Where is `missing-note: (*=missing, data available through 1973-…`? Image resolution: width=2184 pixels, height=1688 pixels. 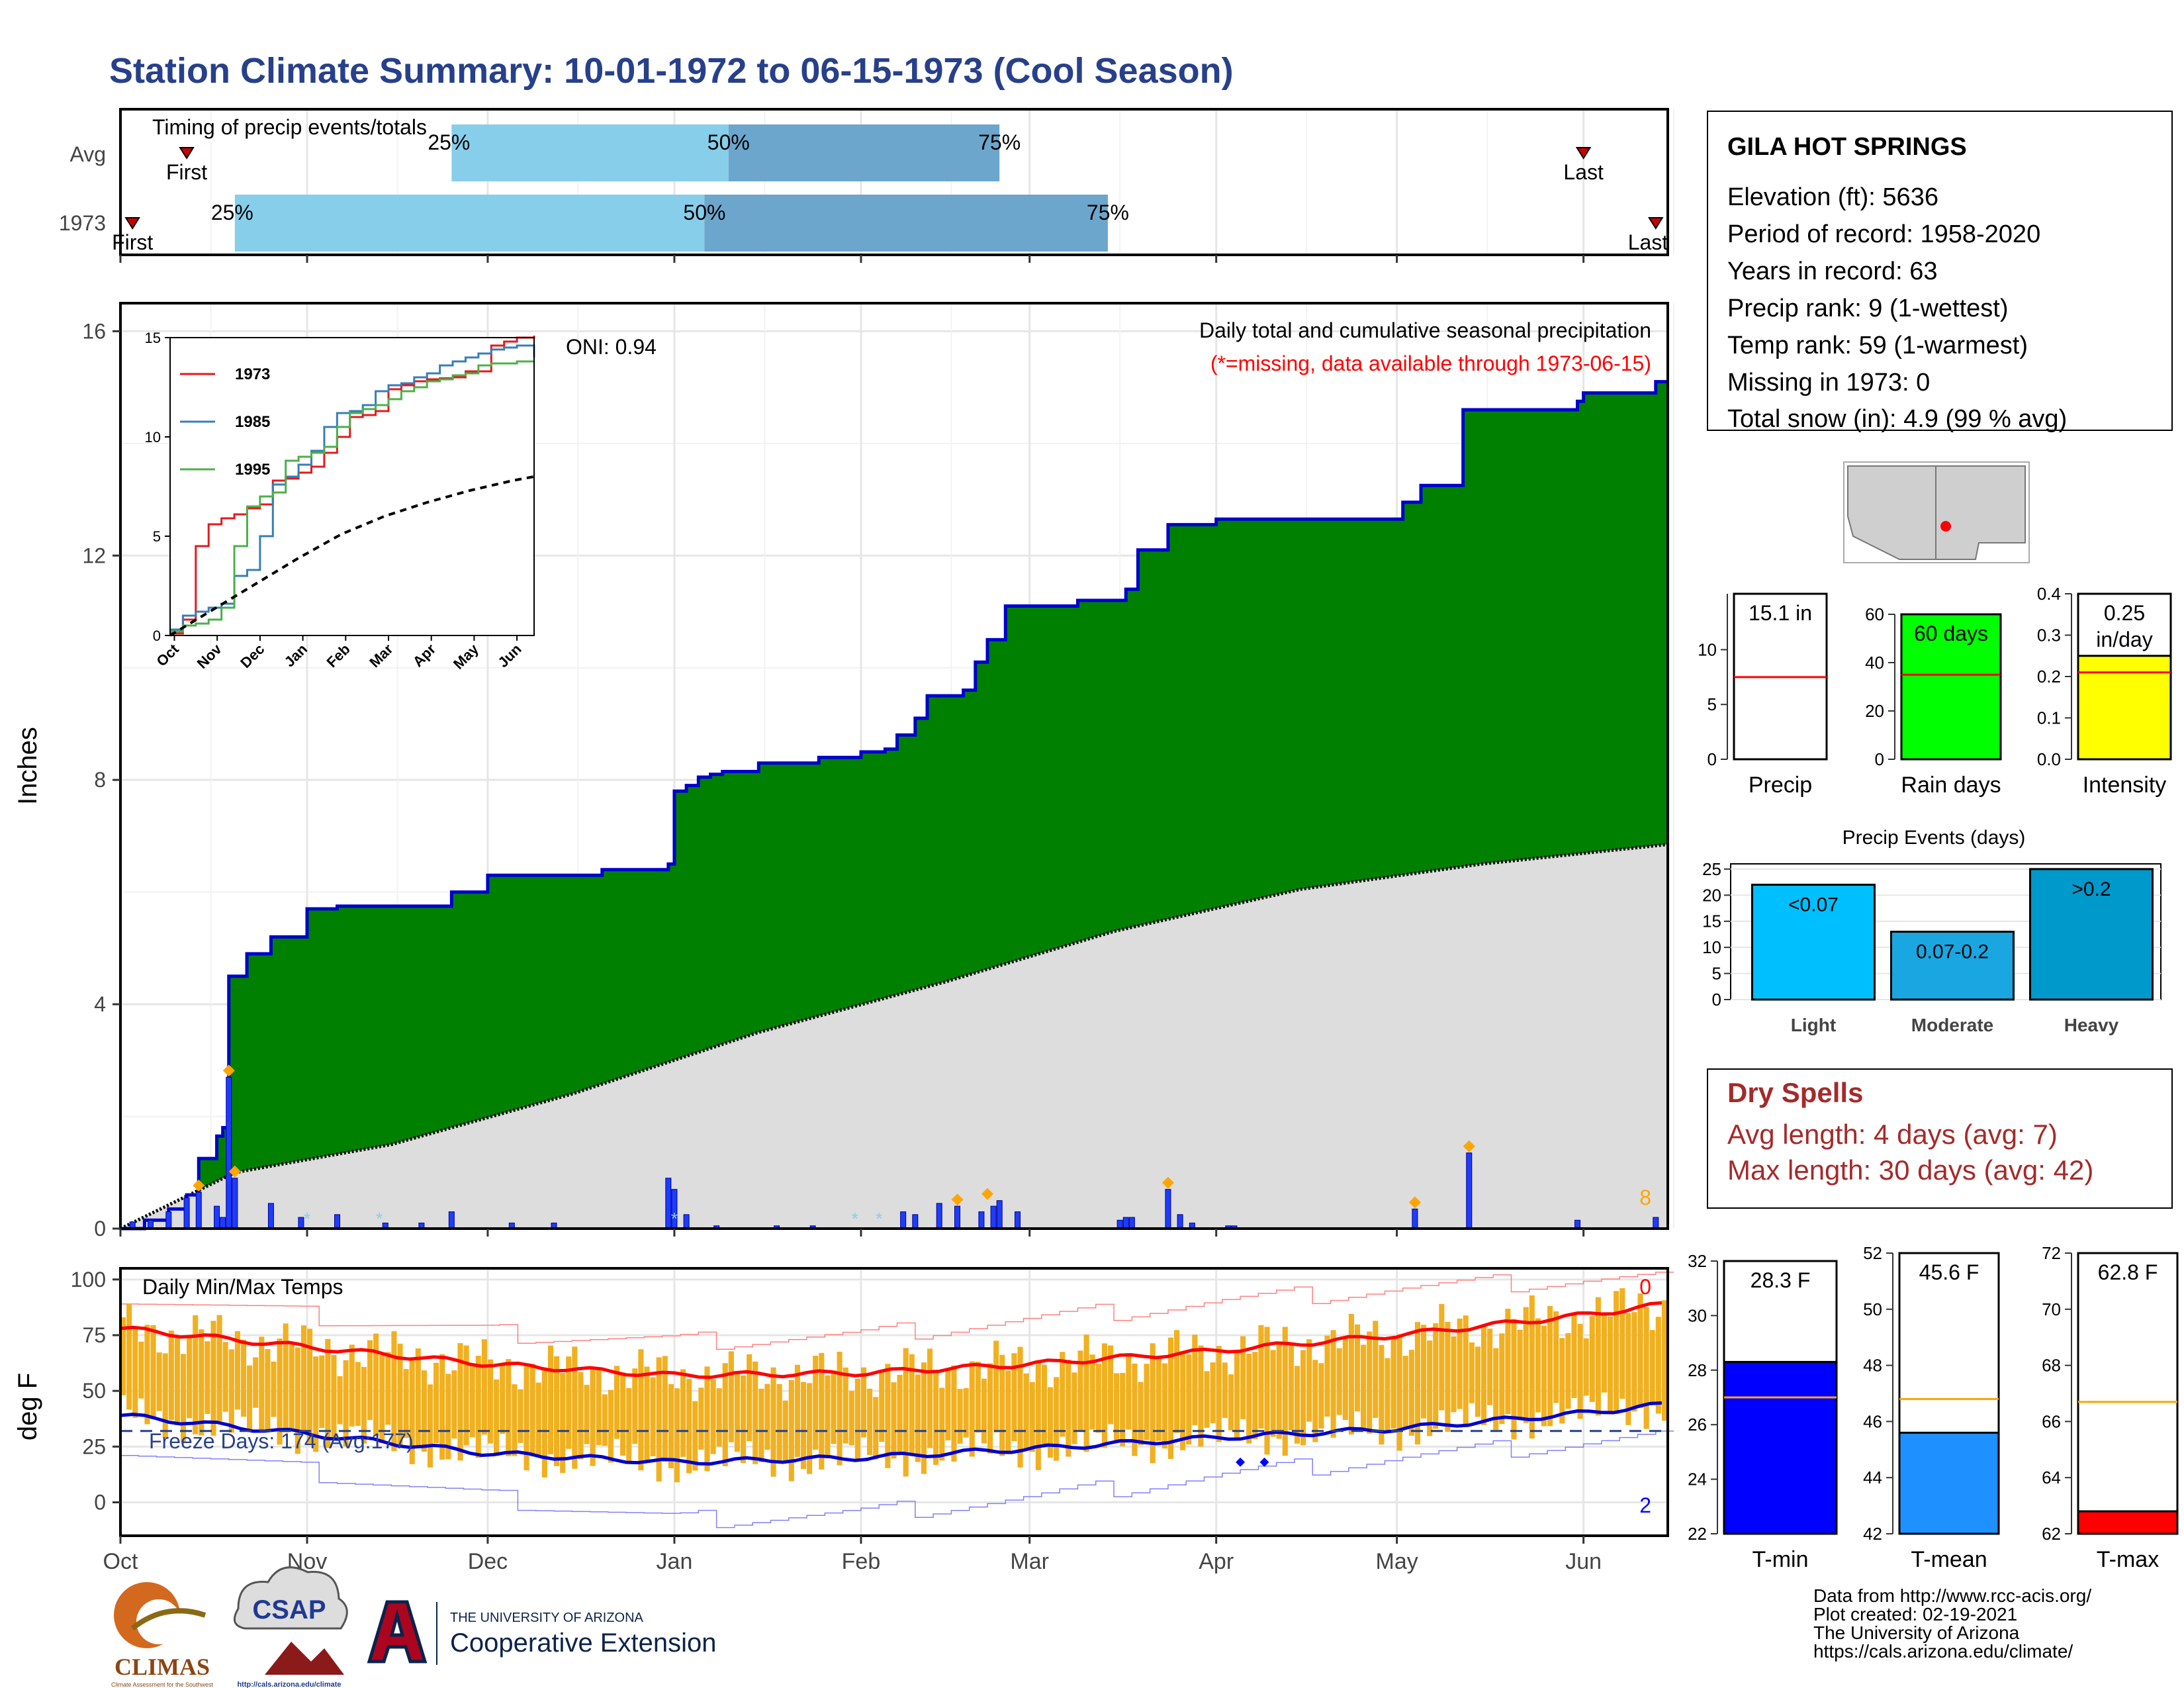
missing-note: (*=missing, data available through 1973-… is located at coordinates (1430, 363).